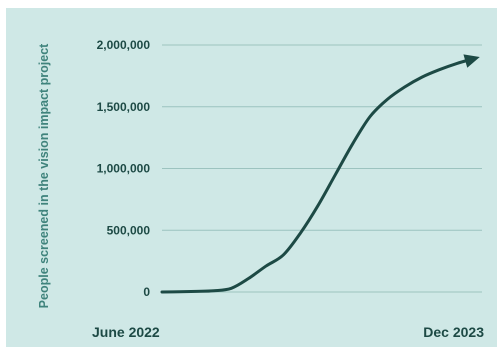  What do you see at coordinates (146, 292) in the screenshot?
I see `y-tick-label: 0` at bounding box center [146, 292].